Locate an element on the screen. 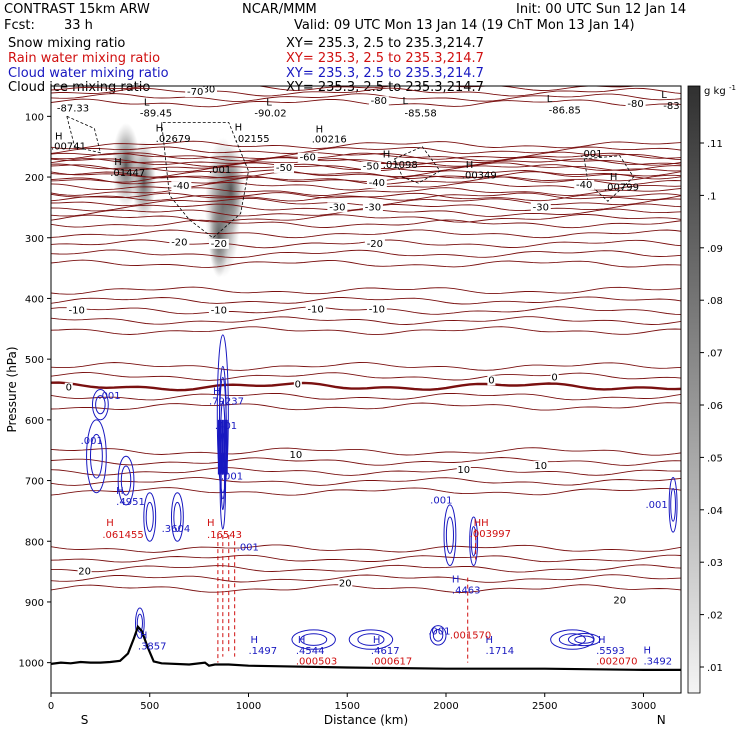 The image size is (740, 740). model-title: CONTRAST 15km ARW is located at coordinates (77, 9).